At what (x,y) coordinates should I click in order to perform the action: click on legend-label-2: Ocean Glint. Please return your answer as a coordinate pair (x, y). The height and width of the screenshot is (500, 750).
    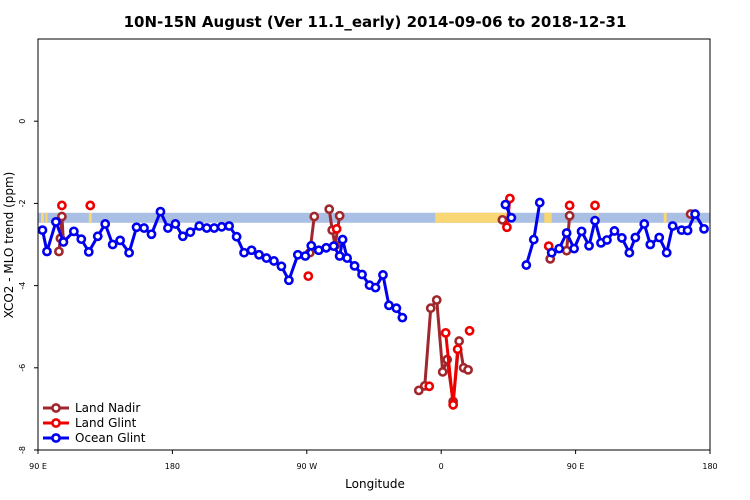
    Looking at the image, I should click on (110, 438).